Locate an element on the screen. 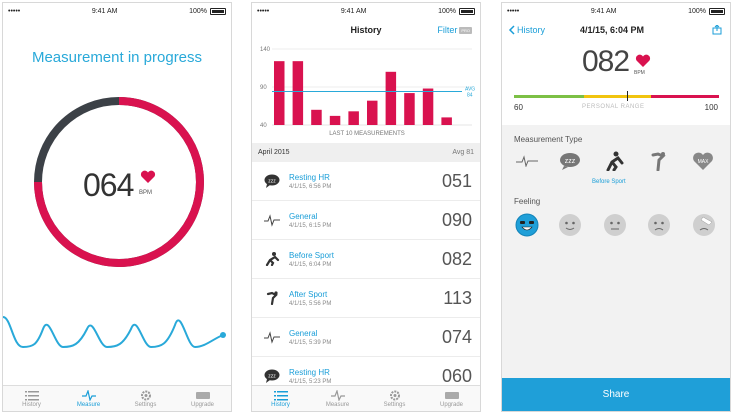 This screenshot has width=733, height=416. range-max: 100 is located at coordinates (711, 107).